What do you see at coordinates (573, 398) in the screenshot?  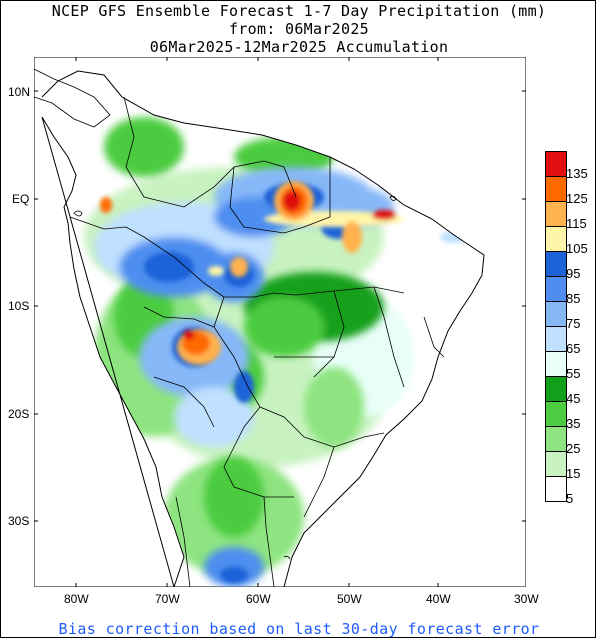 I see `legend-label-45: 45` at bounding box center [573, 398].